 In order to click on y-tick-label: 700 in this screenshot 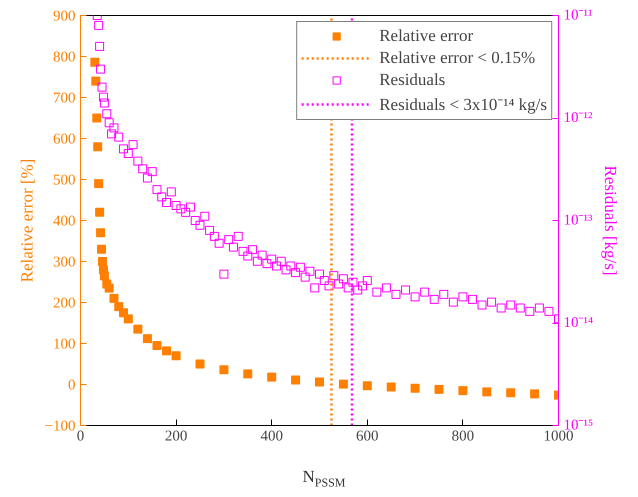, I will do `click(64, 98)`.